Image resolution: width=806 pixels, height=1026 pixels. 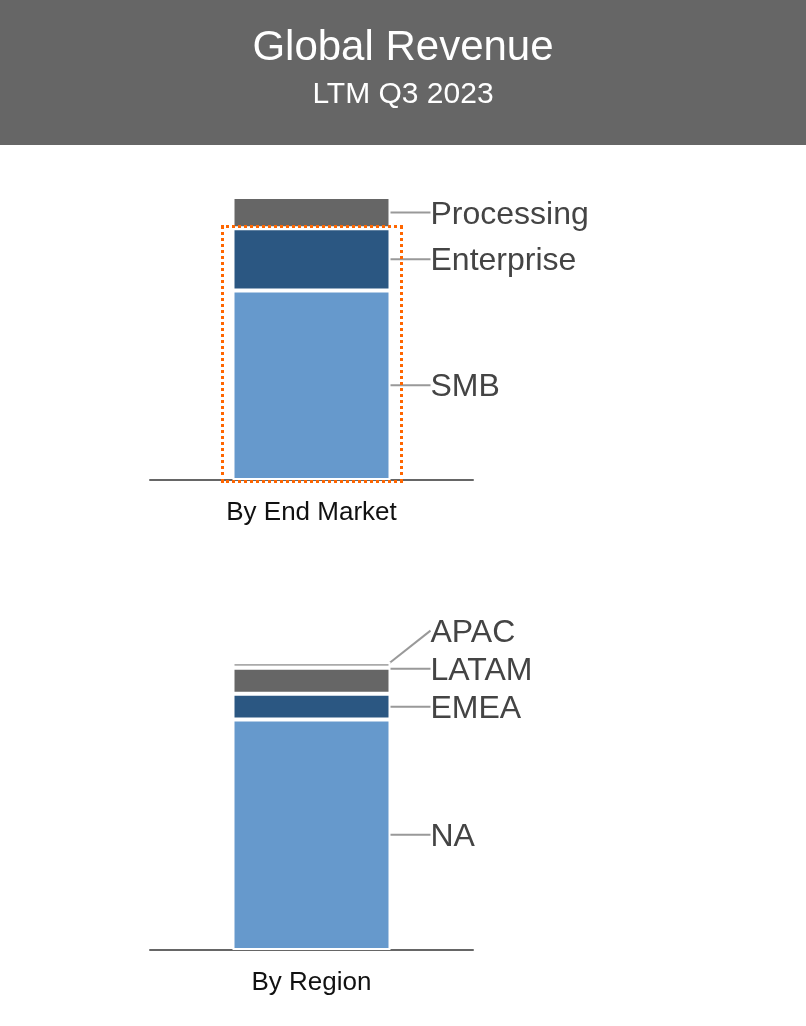 I want to click on series-label: SMB, so click(x=465, y=385).